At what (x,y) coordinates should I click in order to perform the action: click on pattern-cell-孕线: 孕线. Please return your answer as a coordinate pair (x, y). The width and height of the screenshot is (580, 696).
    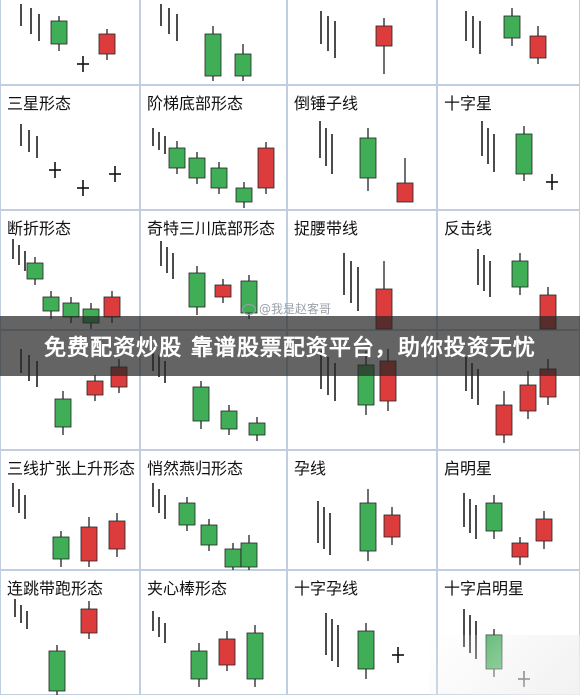
    Looking at the image, I should click on (362, 510).